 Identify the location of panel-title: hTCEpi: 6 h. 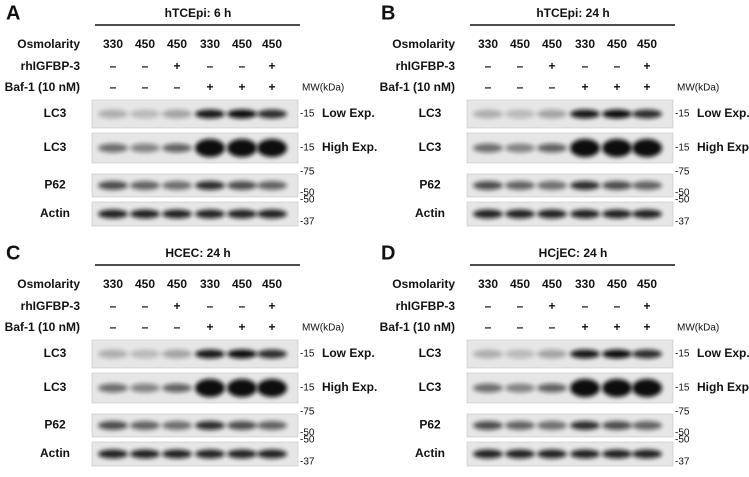
(198, 13).